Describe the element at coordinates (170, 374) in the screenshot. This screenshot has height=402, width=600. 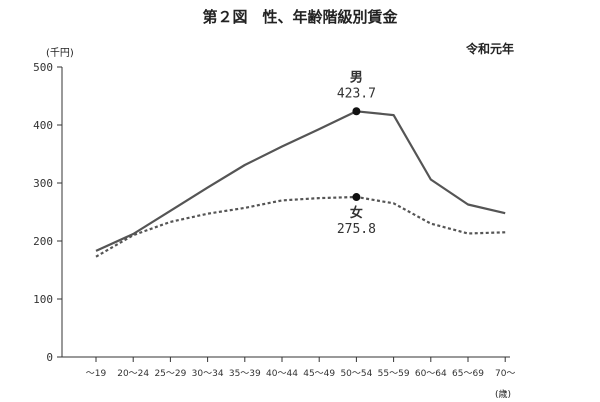
I see `x-tick-label: 25～29` at that location.